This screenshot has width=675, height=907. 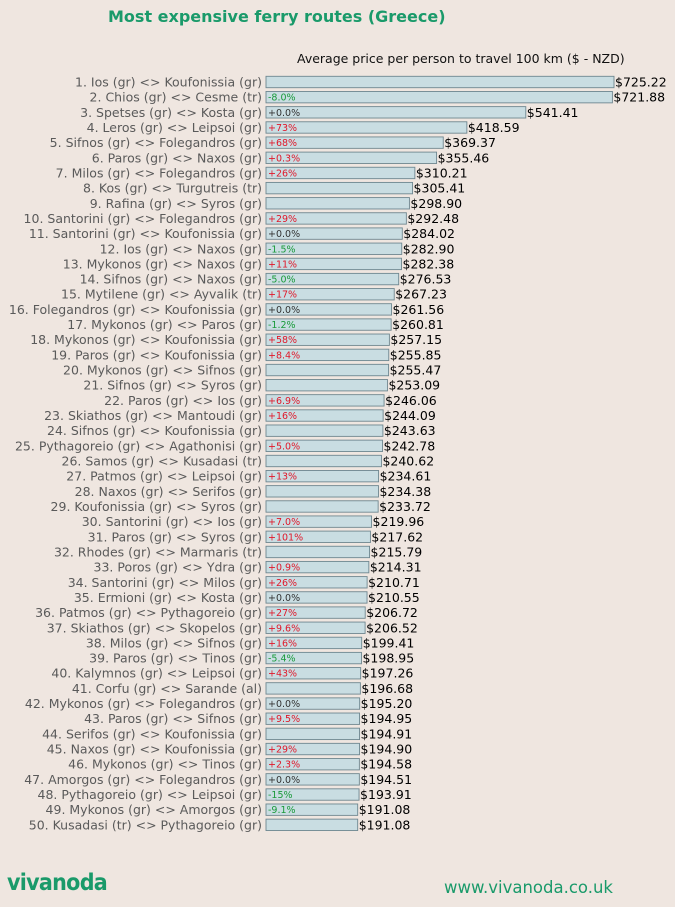 I want to click on category-label: 2. Chios (gr) <> Cesme (tr), so click(x=176, y=97).